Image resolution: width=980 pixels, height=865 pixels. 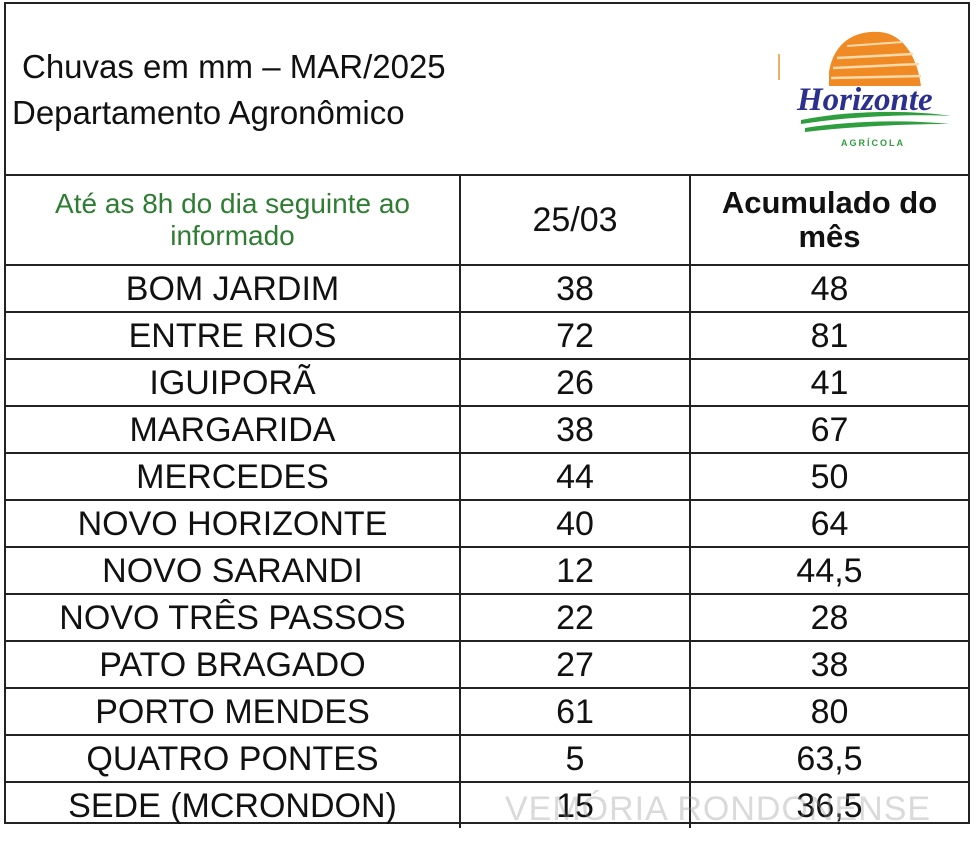 What do you see at coordinates (233, 711) in the screenshot?
I see `cell-place: PORTO MENDES` at bounding box center [233, 711].